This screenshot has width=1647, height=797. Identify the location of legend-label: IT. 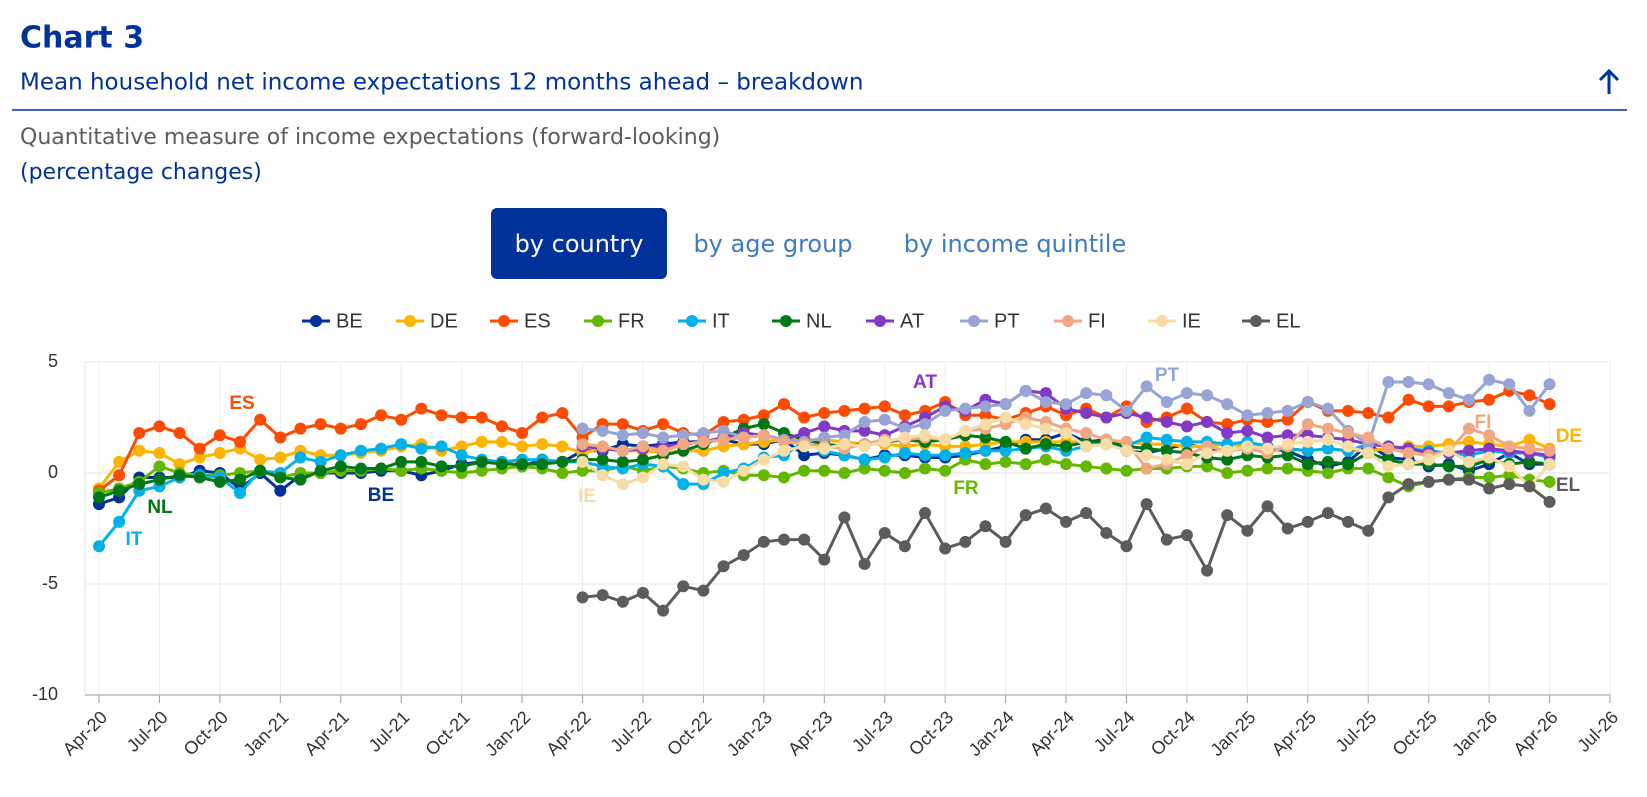
(721, 321).